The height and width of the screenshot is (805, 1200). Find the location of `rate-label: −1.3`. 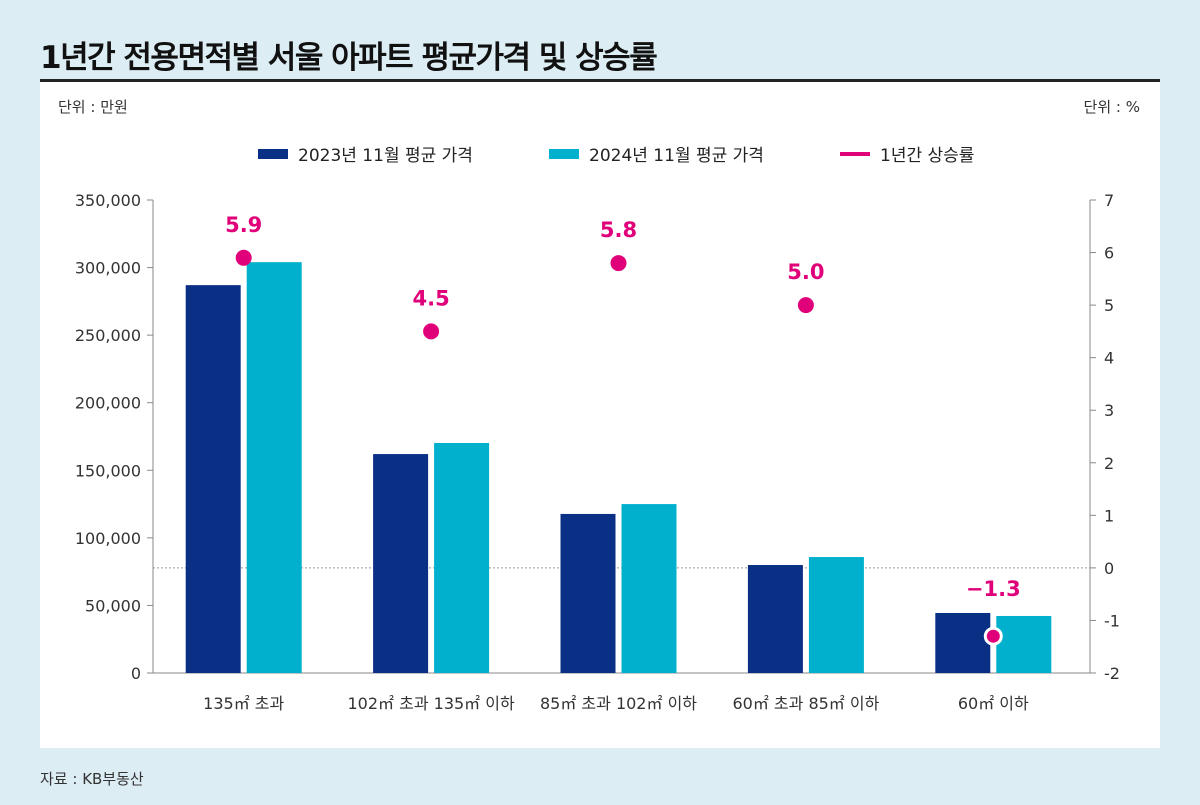

rate-label: −1.3 is located at coordinates (993, 589).